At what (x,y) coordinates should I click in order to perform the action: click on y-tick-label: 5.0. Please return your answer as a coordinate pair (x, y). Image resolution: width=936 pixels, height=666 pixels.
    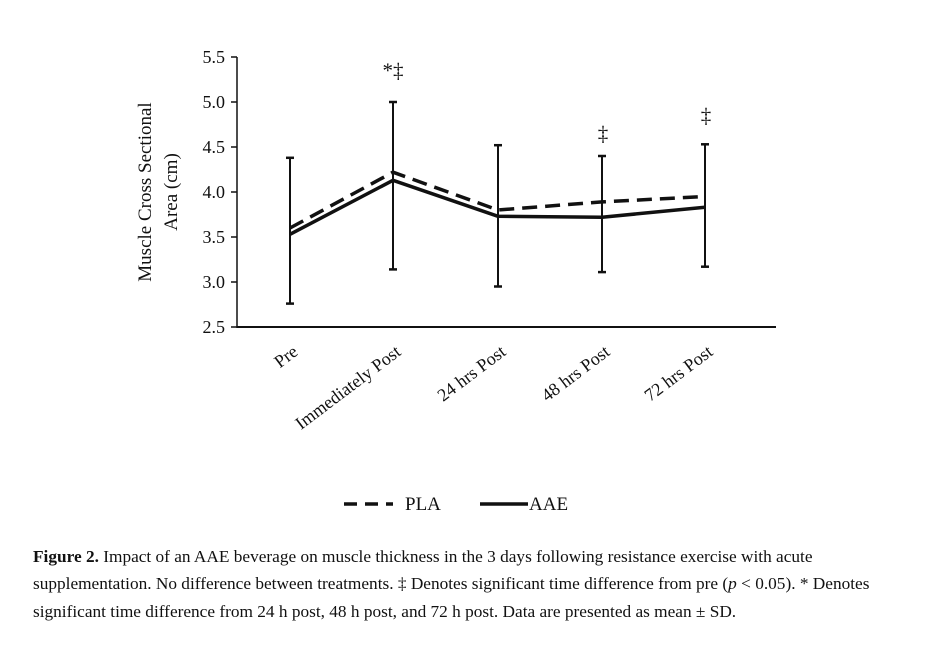
    Looking at the image, I should click on (214, 102).